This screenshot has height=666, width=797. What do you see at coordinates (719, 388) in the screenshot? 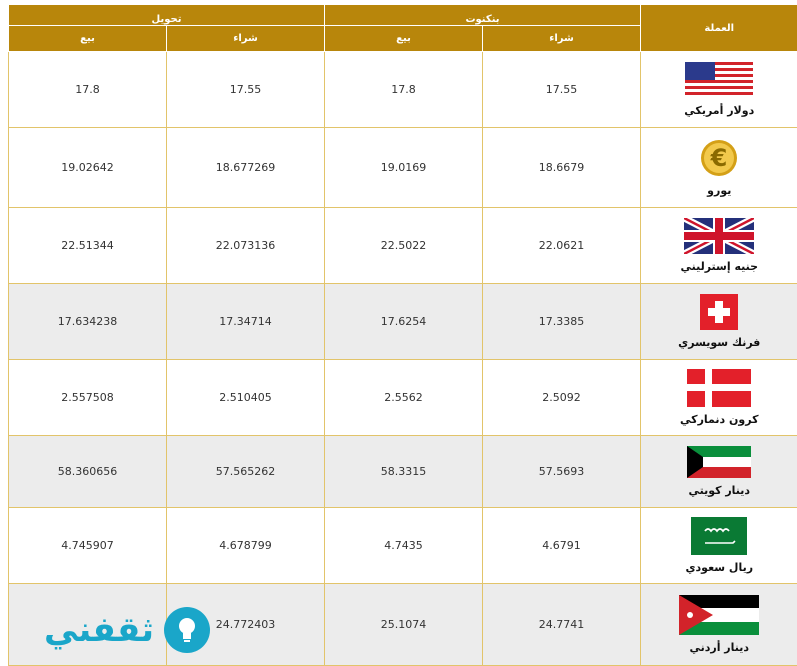
I see `denmark-flag-icon` at bounding box center [719, 388].